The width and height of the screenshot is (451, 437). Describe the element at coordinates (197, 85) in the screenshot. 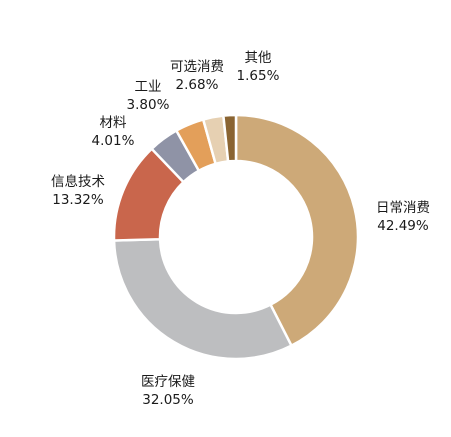

I see `slice-percent-6: 2.68%` at that location.